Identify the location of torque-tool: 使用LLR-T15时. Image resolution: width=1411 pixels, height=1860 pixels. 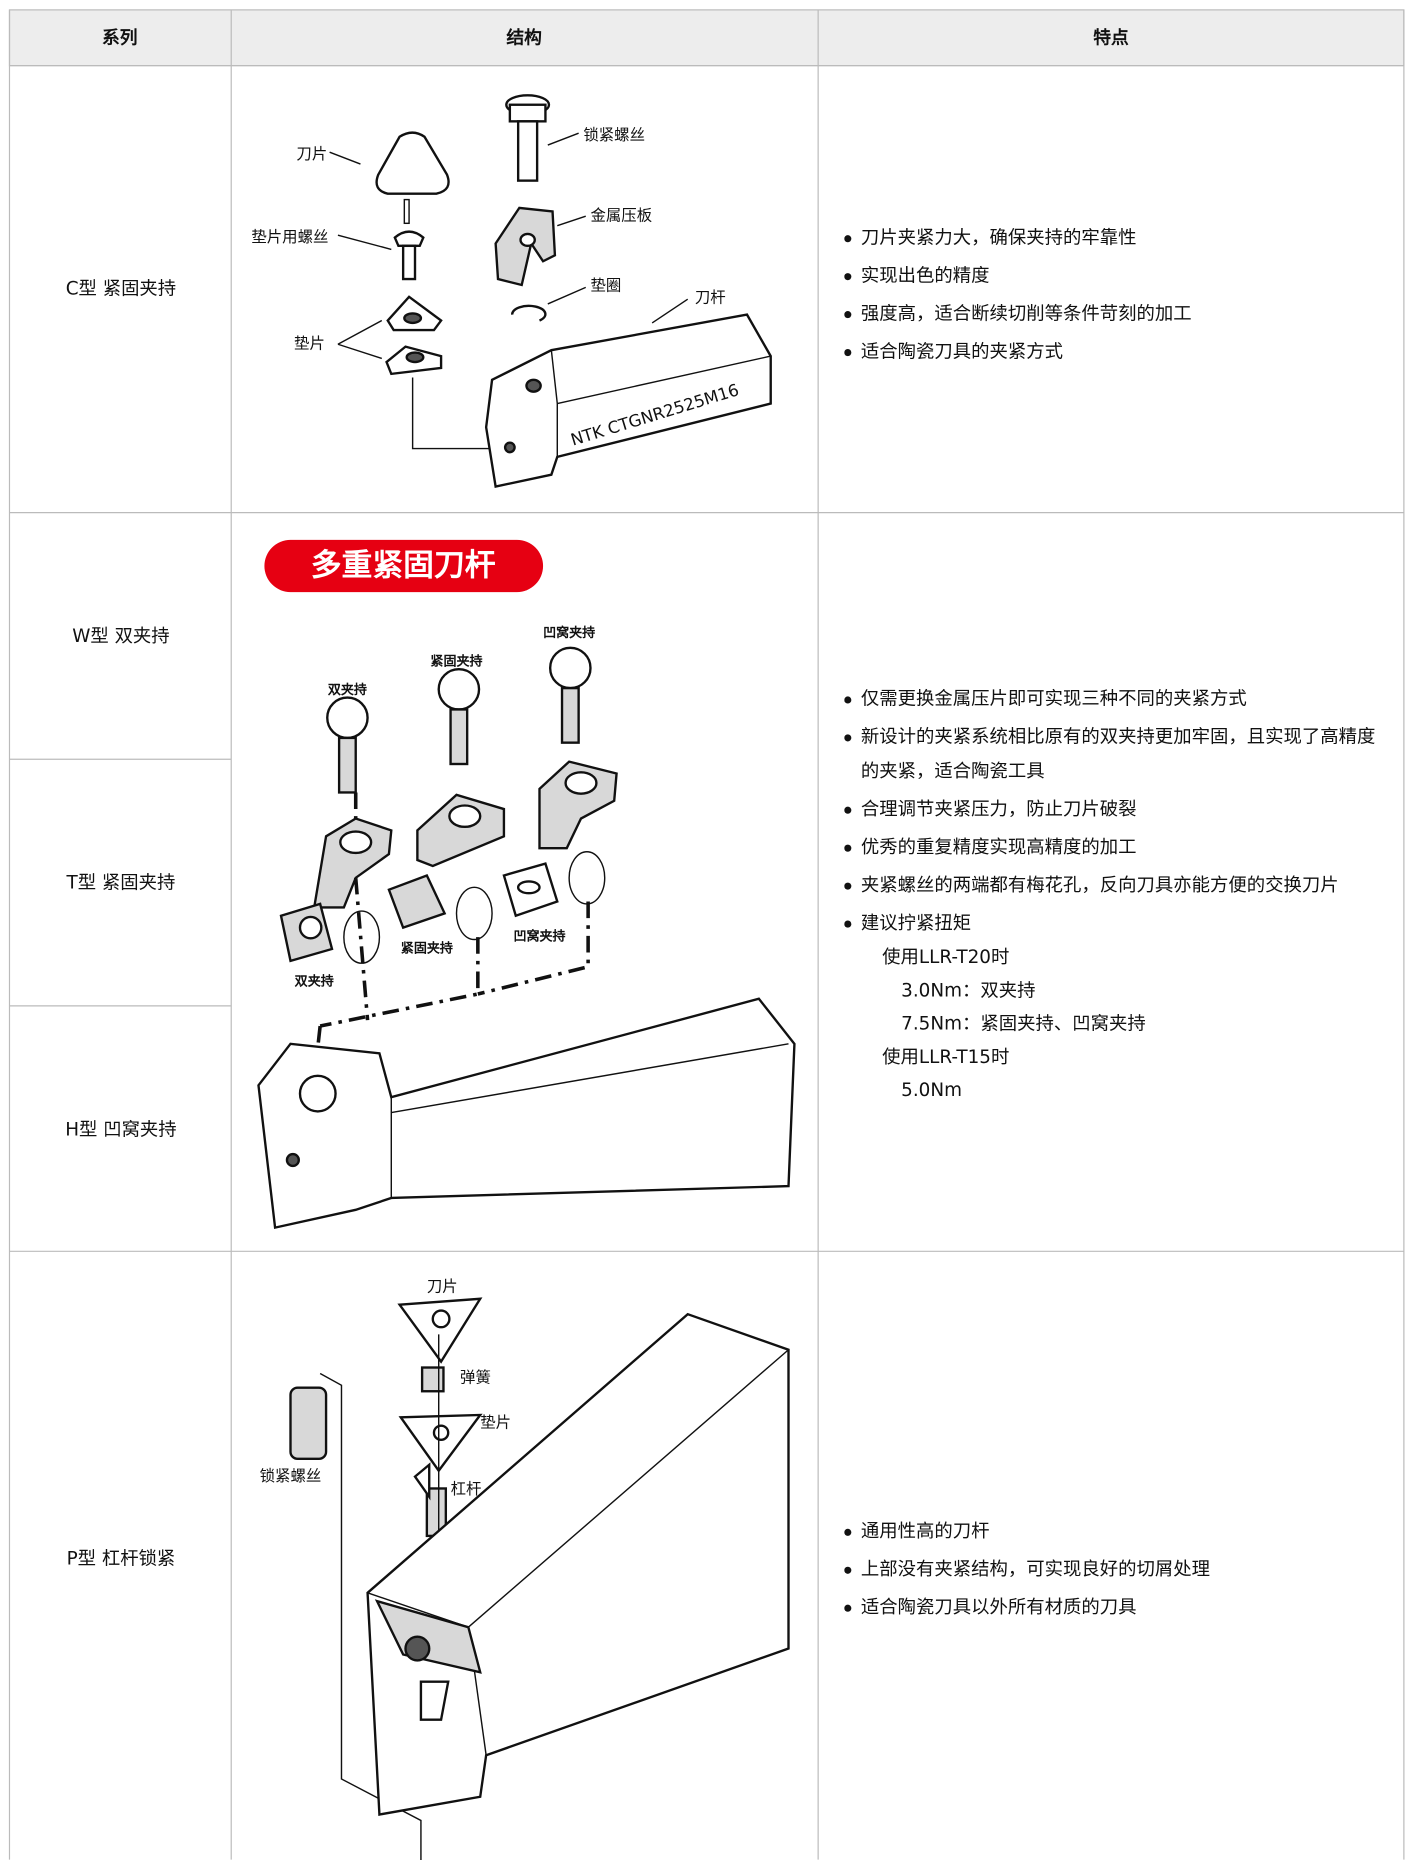
(946, 1056).